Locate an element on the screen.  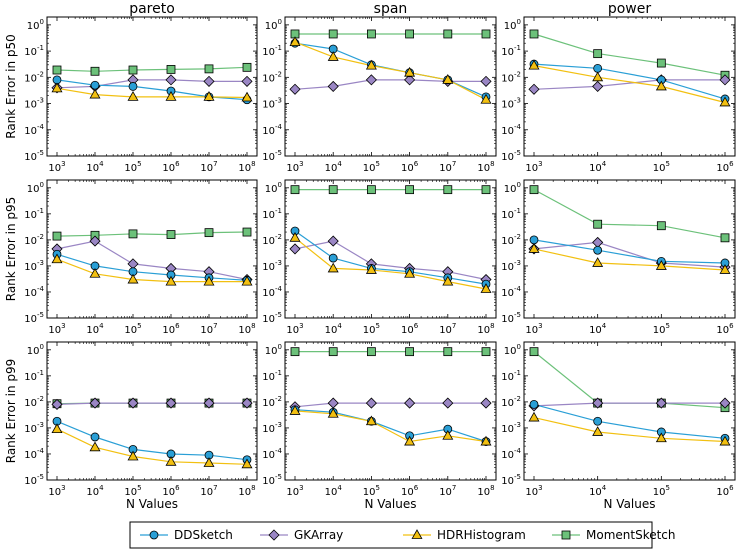
row-label-2: Rank Error in p95 is located at coordinates (11, 249).